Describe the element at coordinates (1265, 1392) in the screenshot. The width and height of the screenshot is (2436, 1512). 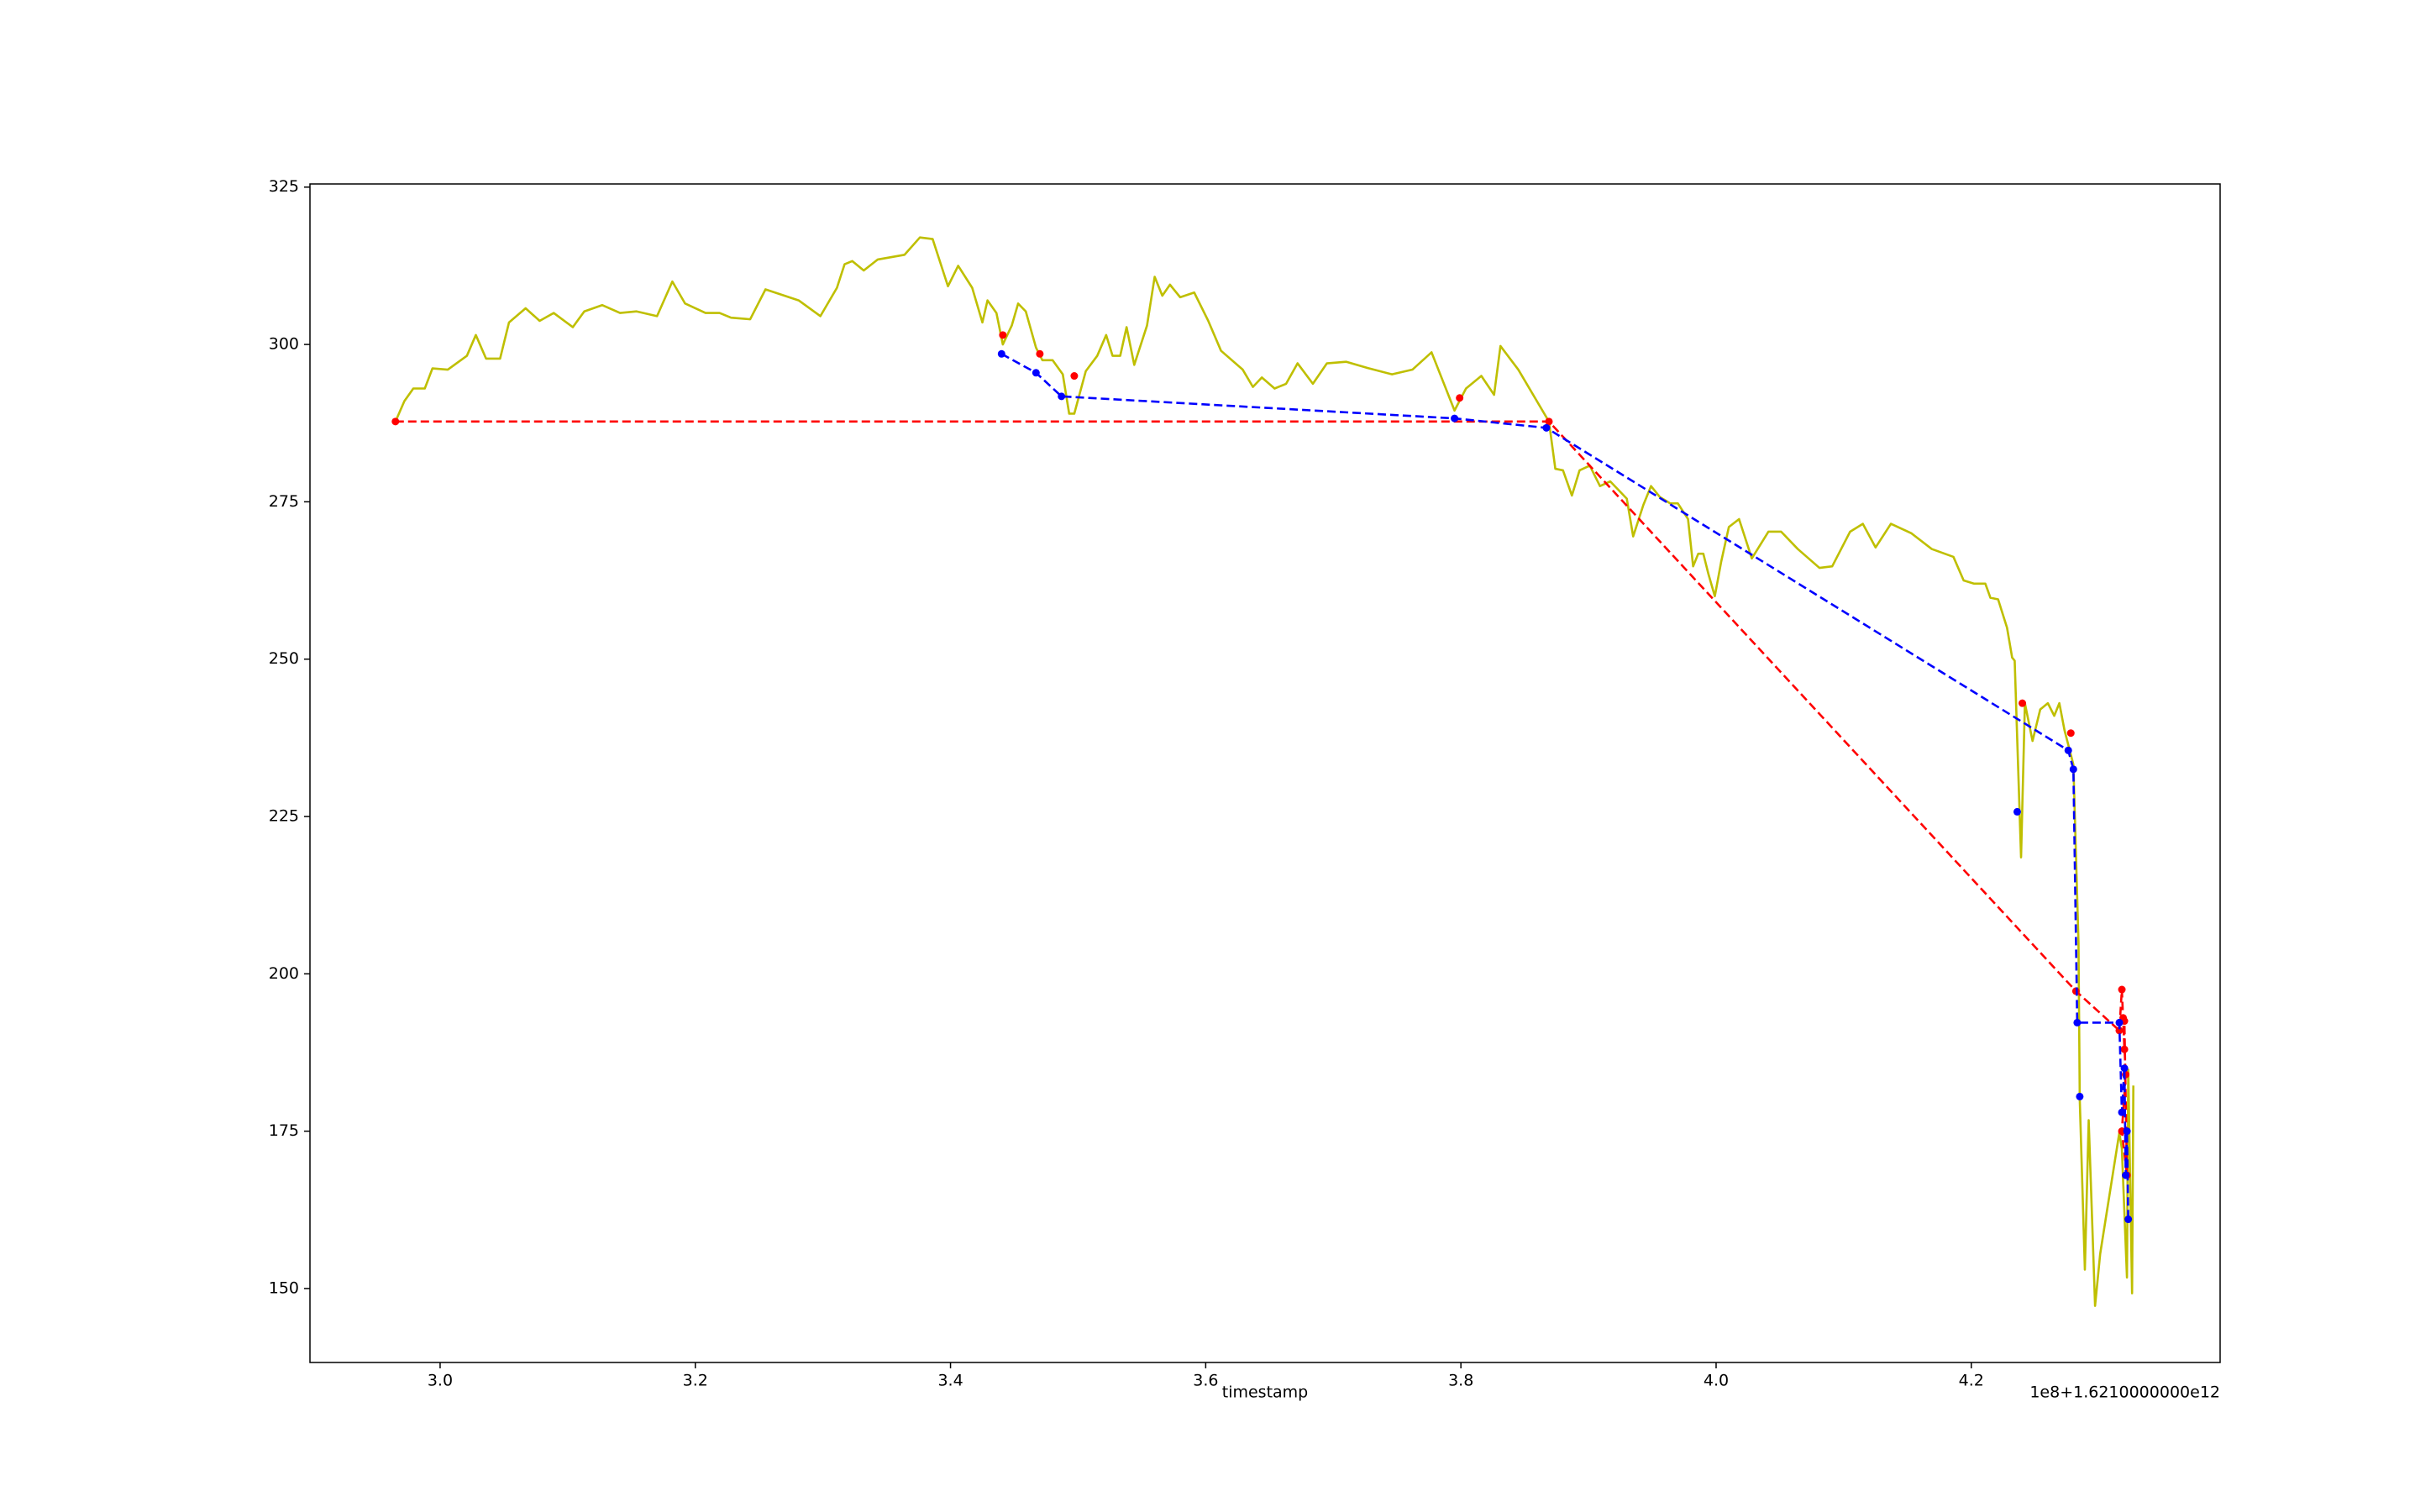
I see `x-axis-label: timestamp` at that location.